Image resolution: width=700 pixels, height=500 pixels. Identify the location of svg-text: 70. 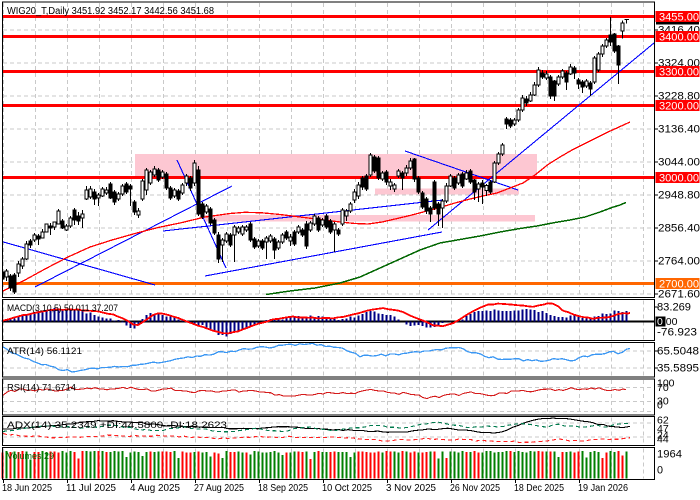
(663, 388).